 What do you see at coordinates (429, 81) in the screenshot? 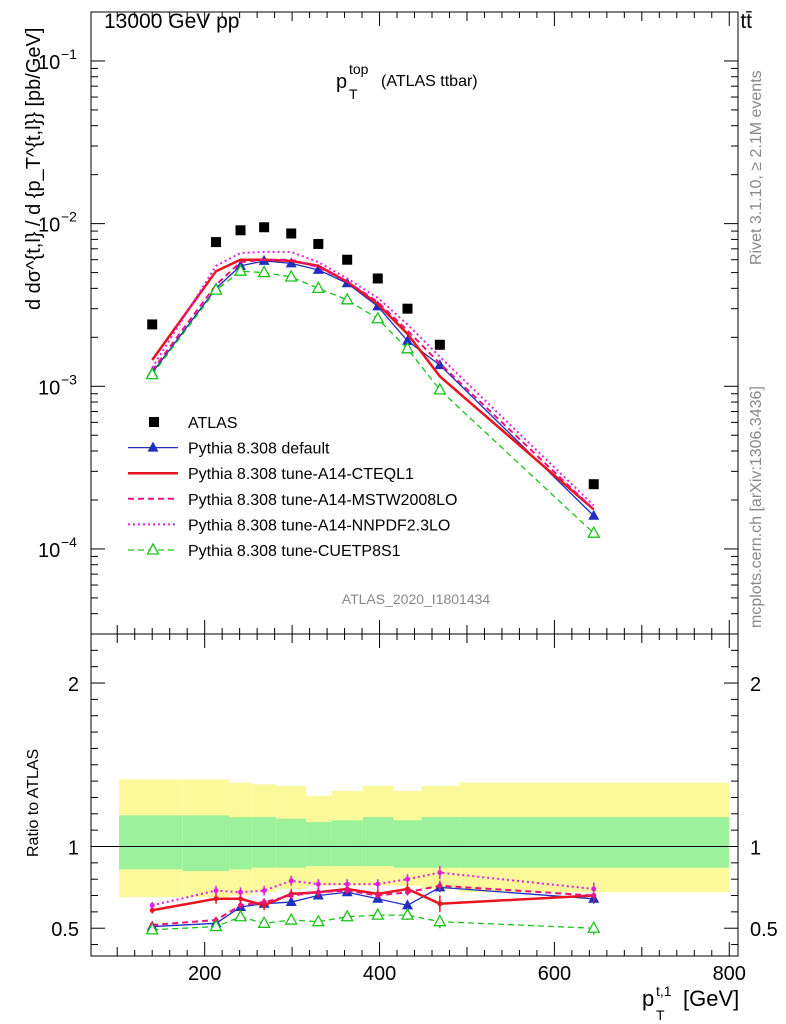
I see `title-tail: (ATLAS ttbar)` at bounding box center [429, 81].